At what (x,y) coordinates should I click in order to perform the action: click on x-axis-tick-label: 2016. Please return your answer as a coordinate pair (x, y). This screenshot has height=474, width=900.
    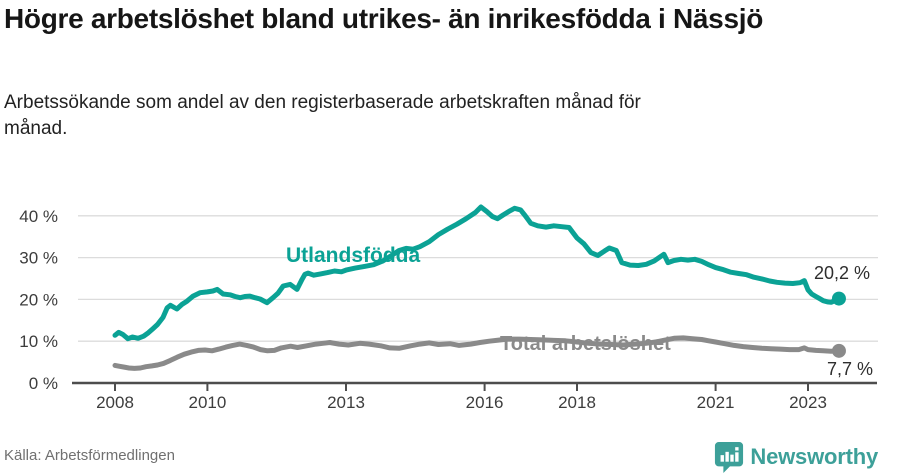
    Looking at the image, I should click on (485, 402).